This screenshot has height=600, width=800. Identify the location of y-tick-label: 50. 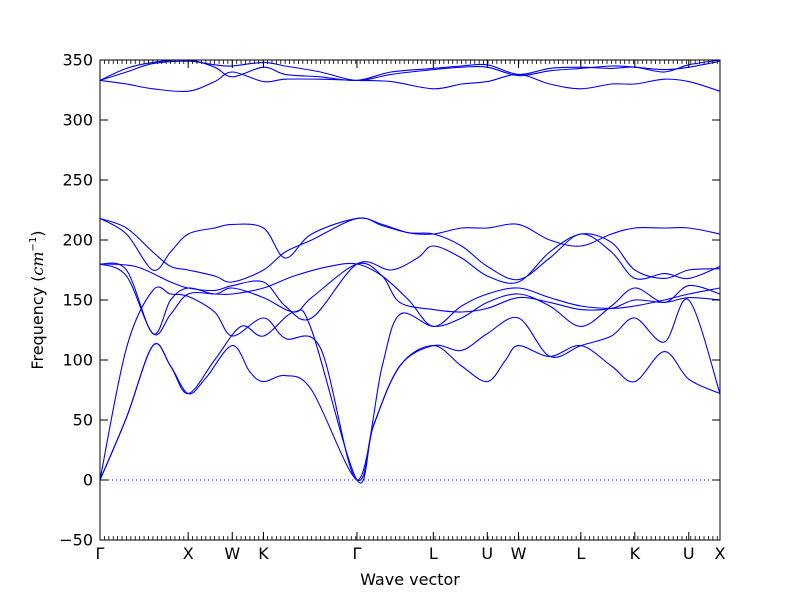
(83, 420).